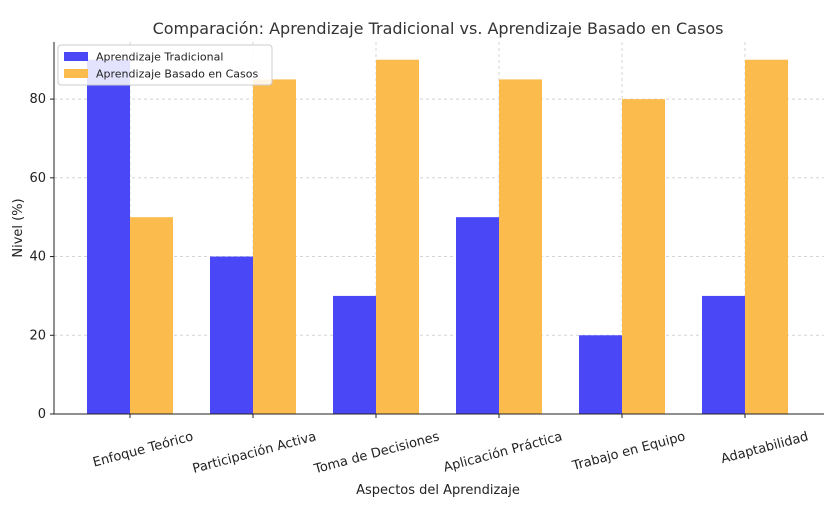 This screenshot has height=506, width=840. Describe the element at coordinates (37, 335) in the screenshot. I see `y-tick-label: 20` at that location.